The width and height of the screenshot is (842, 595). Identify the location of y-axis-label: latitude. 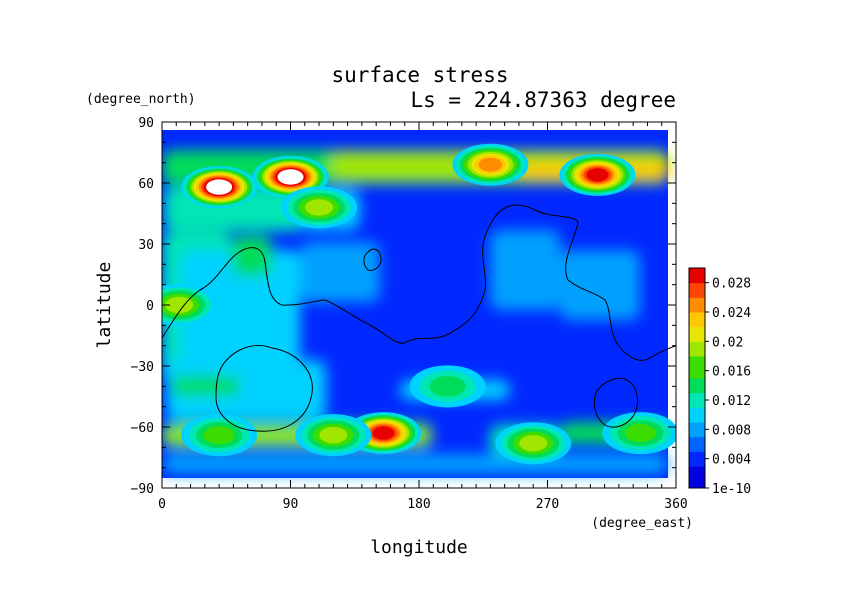
(104, 305).